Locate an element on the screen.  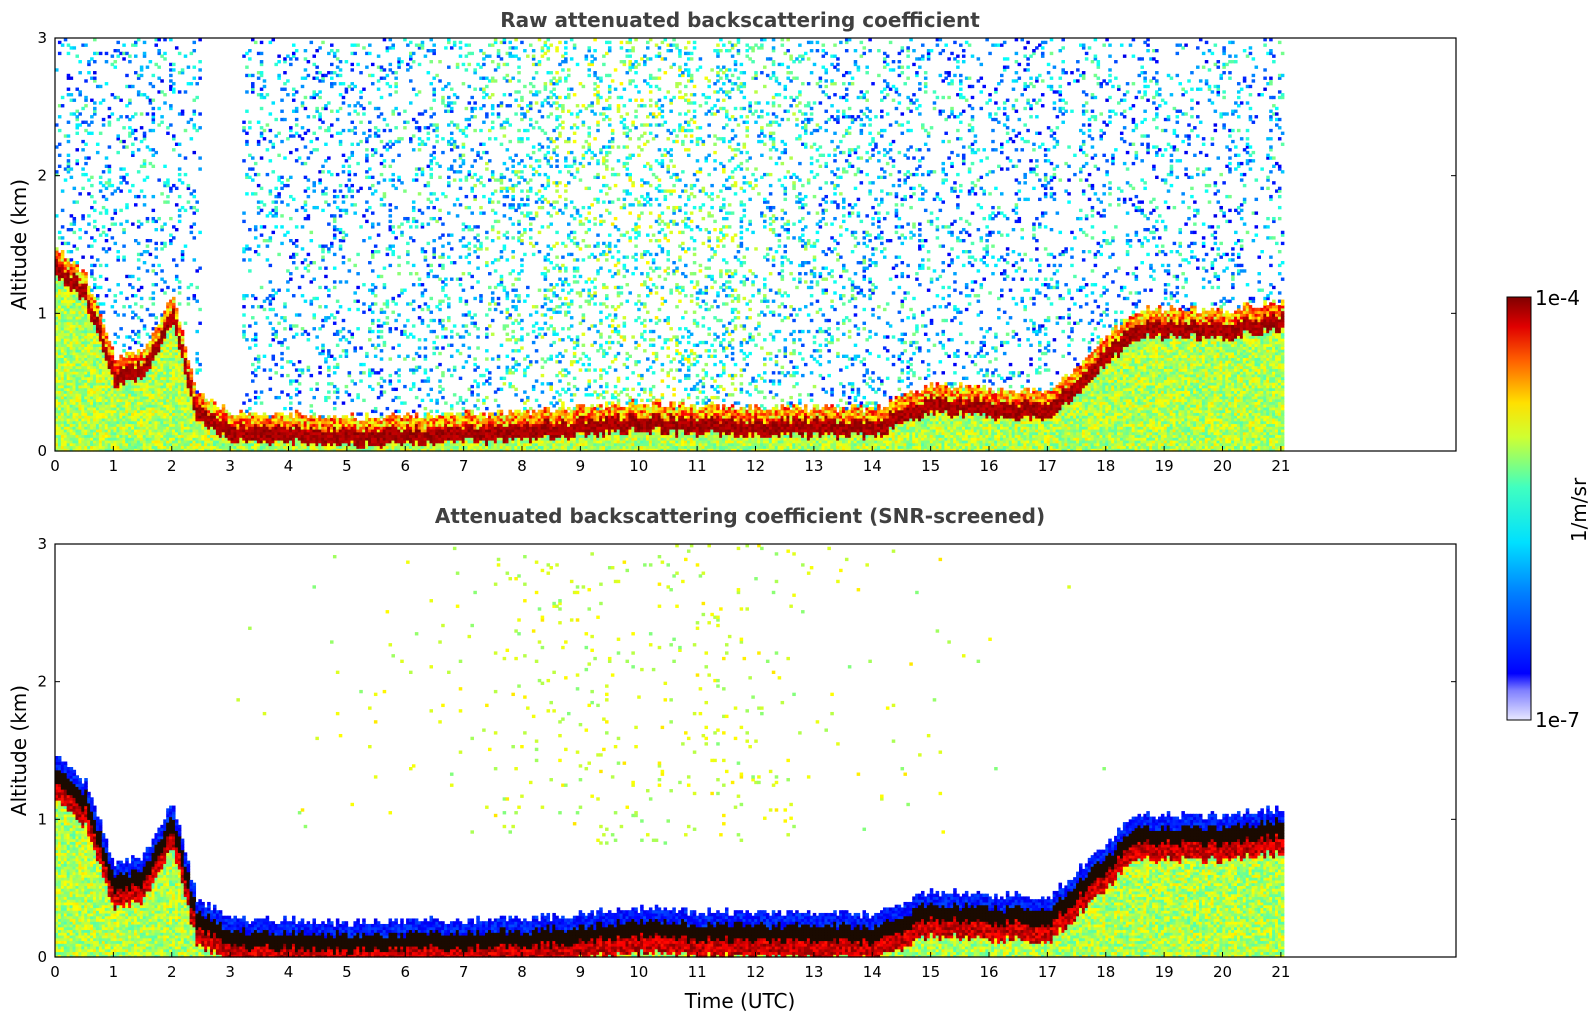
colorbar-unit-label: 1/m/sr is located at coordinates (1579, 509).